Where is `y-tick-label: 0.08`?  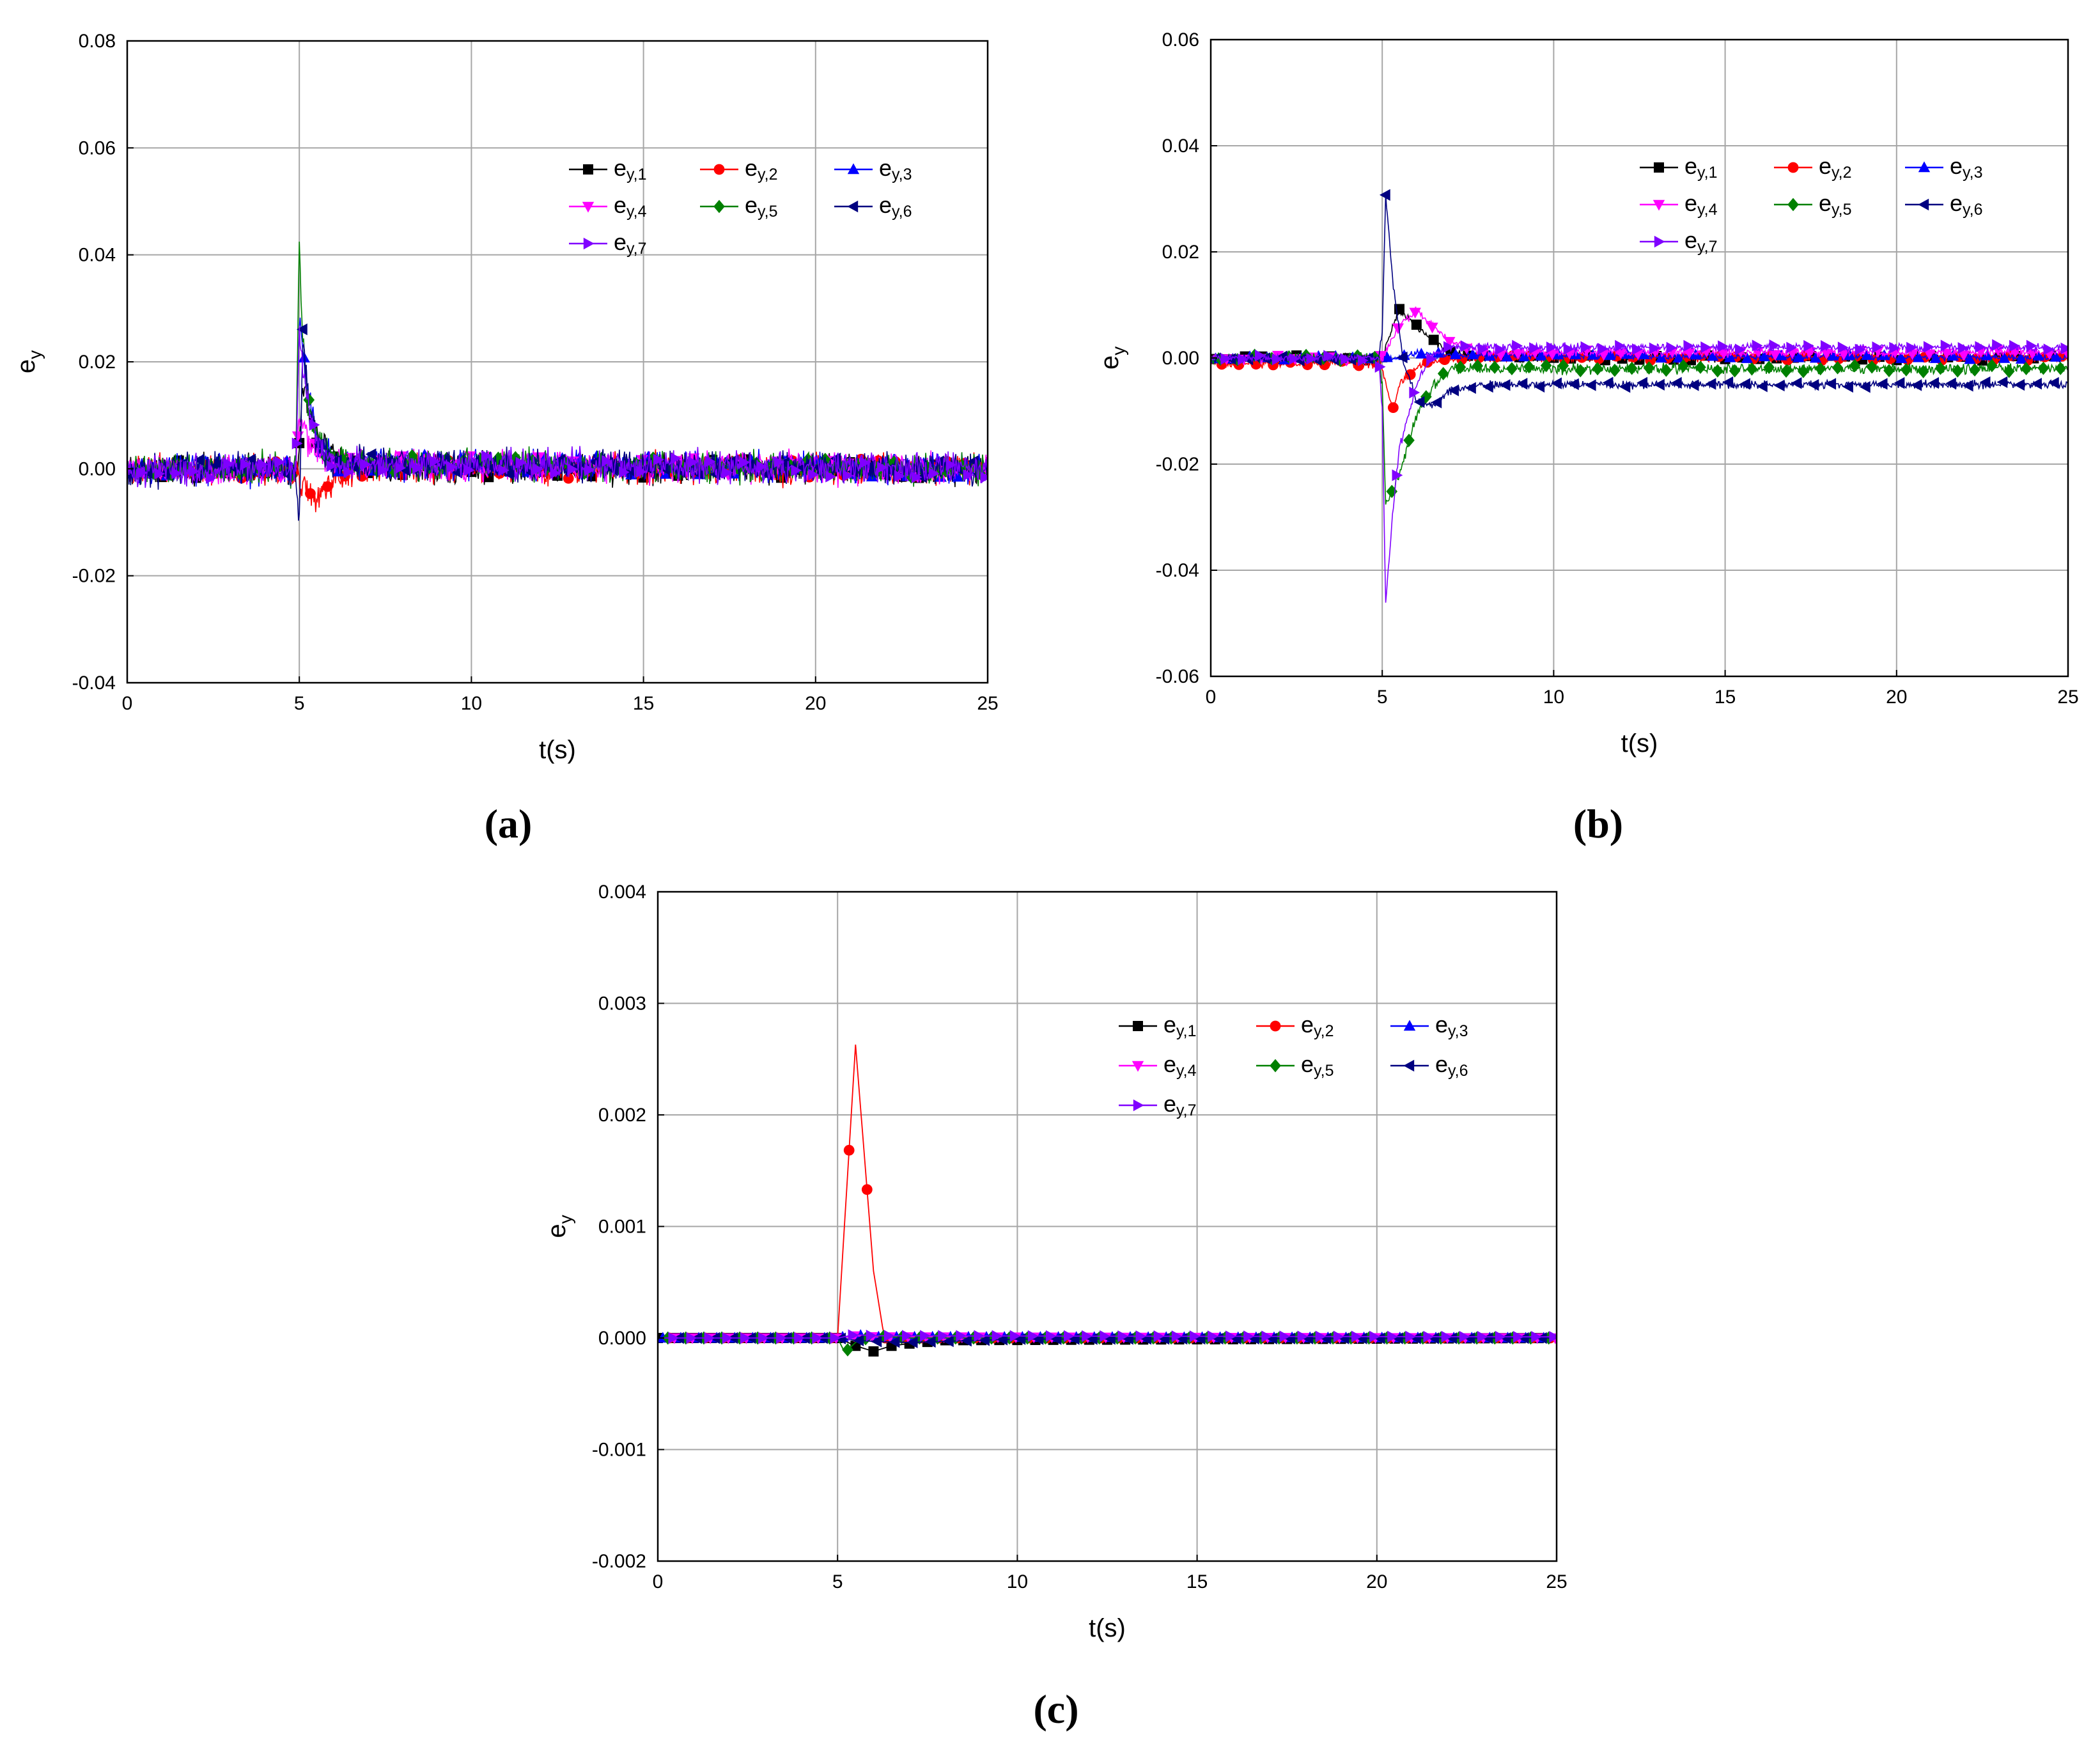
y-tick-label: 0.08 is located at coordinates (97, 42).